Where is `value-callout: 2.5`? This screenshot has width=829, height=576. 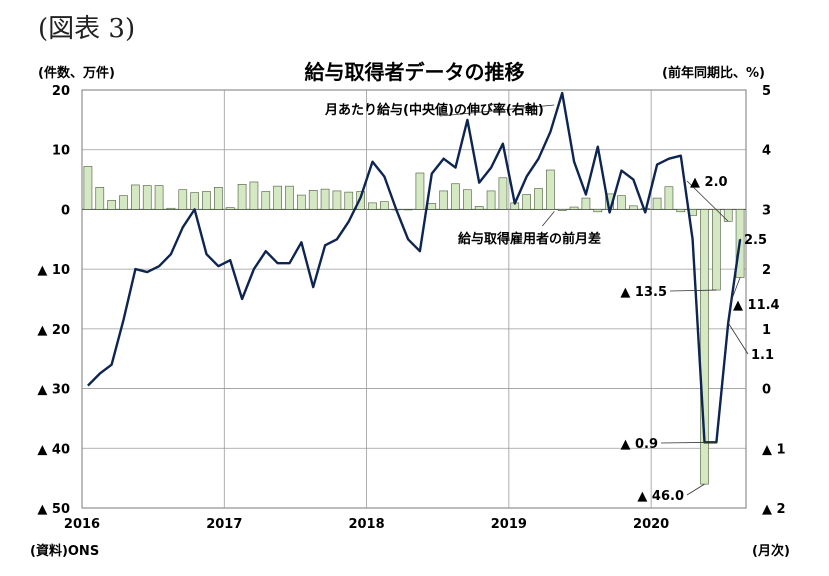 value-callout: 2.5 is located at coordinates (755, 240).